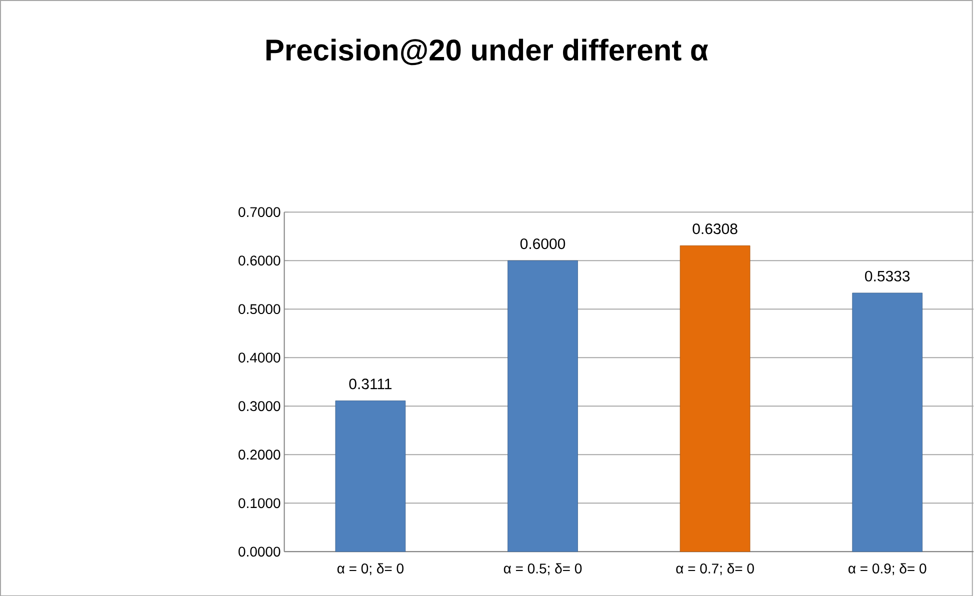 The height and width of the screenshot is (596, 974). What do you see at coordinates (259, 260) in the screenshot?
I see `y-tick-label: 0.6000` at bounding box center [259, 260].